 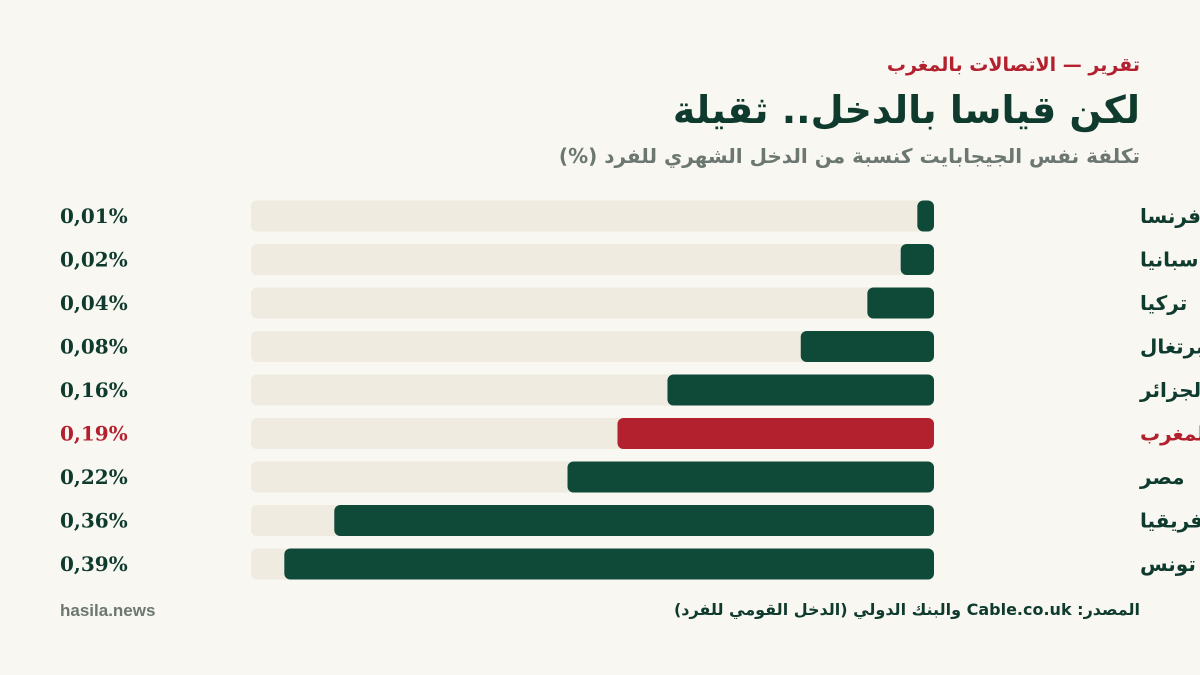 I want to click on value-label: 0,36%, so click(x=94, y=521).